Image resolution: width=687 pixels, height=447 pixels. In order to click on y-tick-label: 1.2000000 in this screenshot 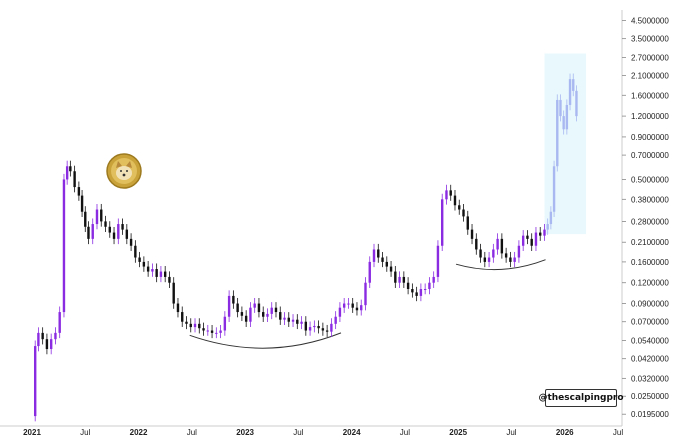, I will do `click(650, 116)`.